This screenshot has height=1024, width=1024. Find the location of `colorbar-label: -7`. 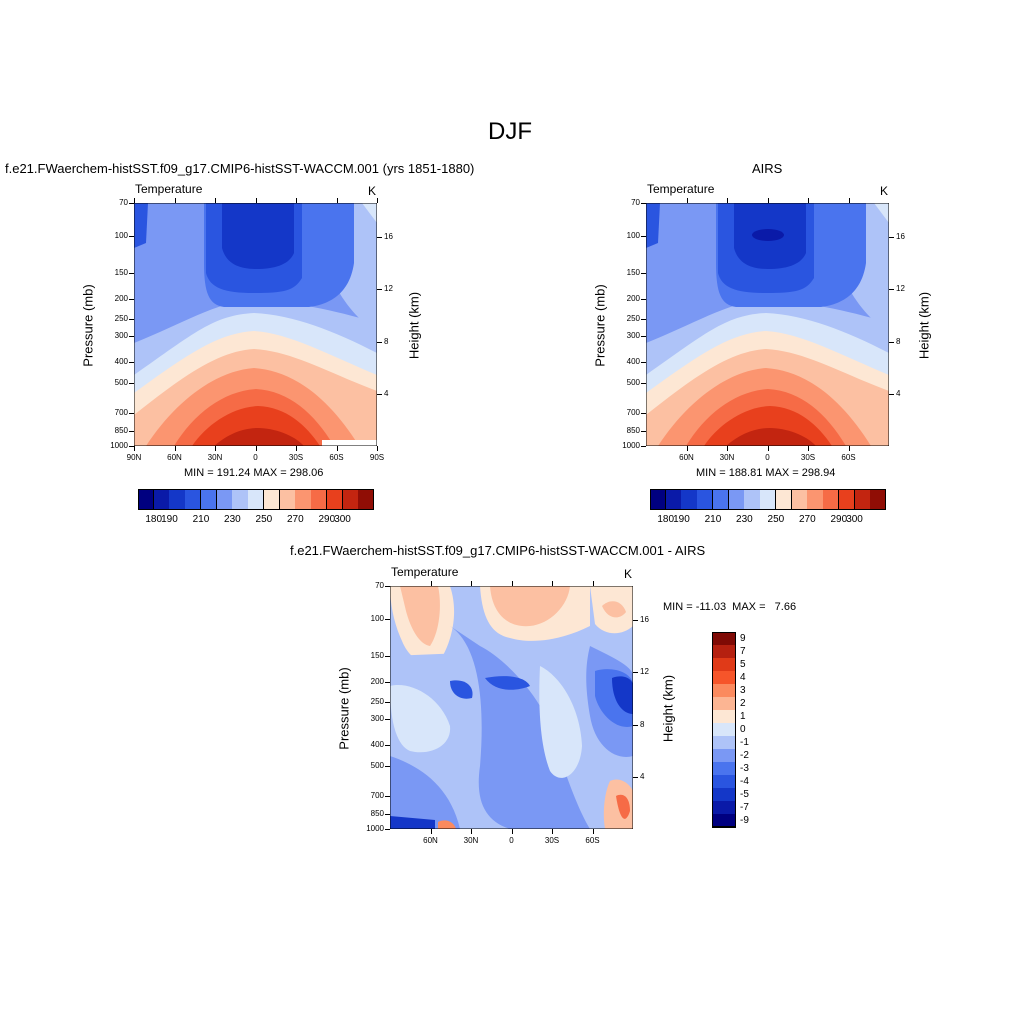

colorbar-label: -7 is located at coordinates (744, 807).